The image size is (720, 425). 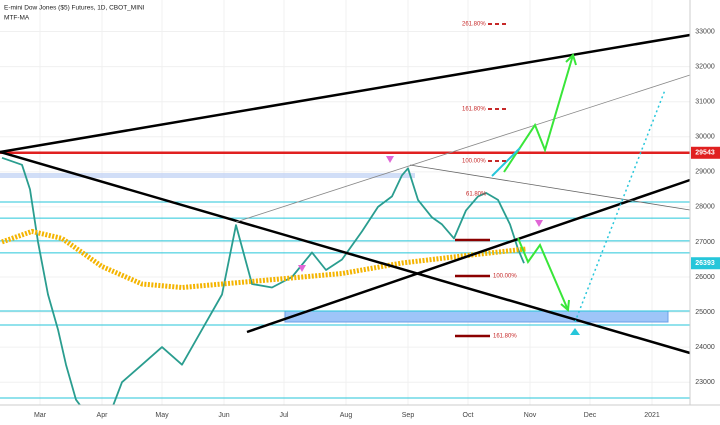 What do you see at coordinates (705, 31) in the screenshot?
I see `y-tick-label: 33000` at bounding box center [705, 31].